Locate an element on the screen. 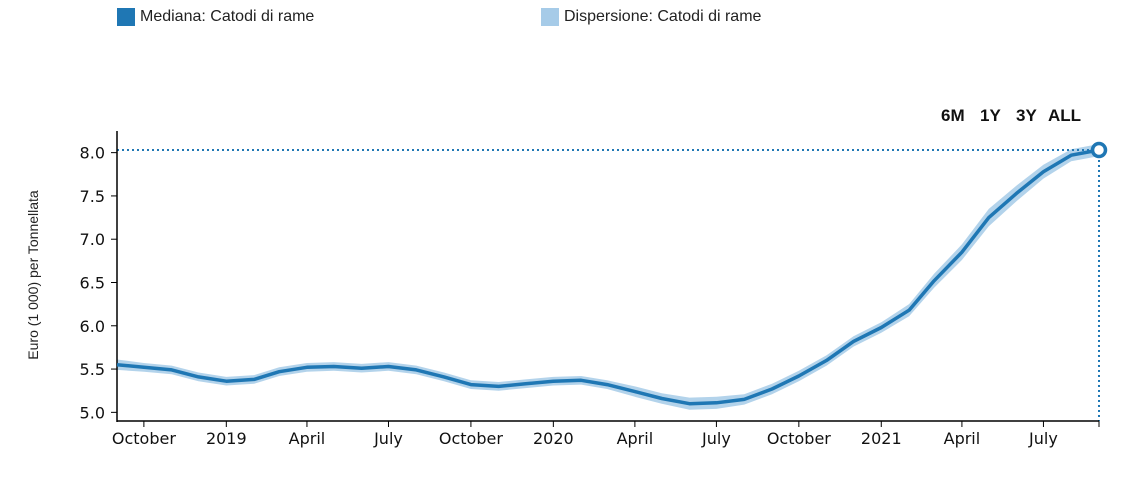  legend-median-label: Mediana: Catodi di rame is located at coordinates (227, 16).